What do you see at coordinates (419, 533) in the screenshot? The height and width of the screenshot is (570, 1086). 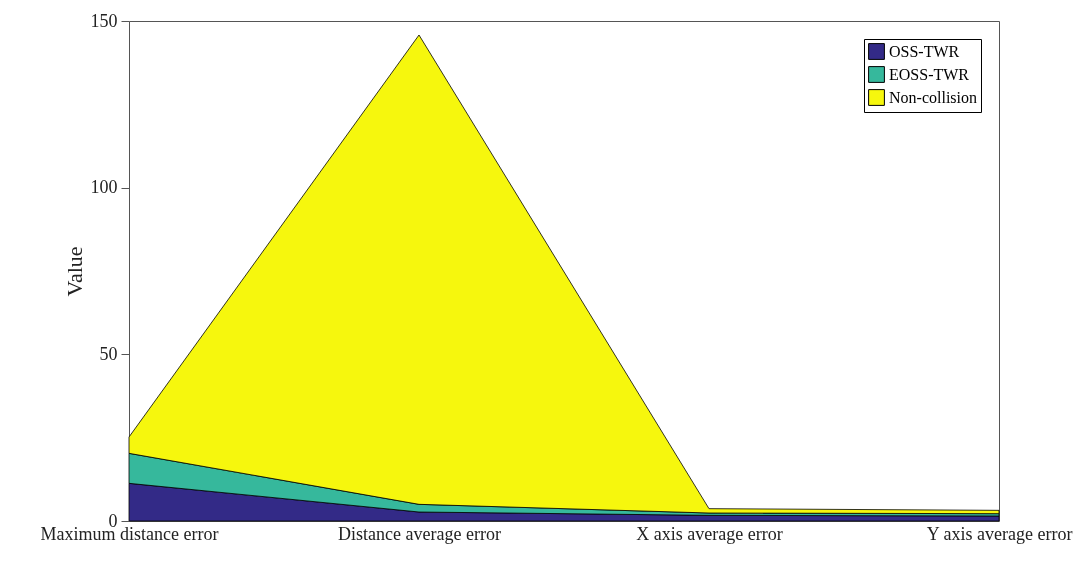 I see `x-tick-label: Distance average error` at bounding box center [419, 533].